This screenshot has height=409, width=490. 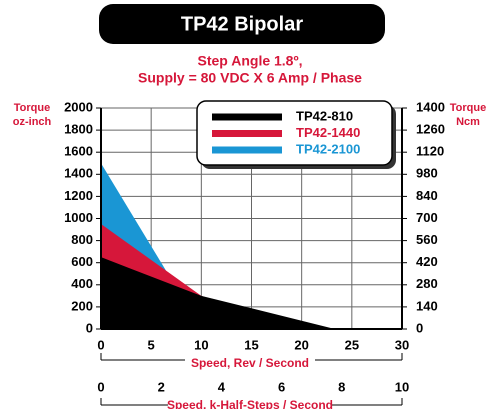 What do you see at coordinates (201, 344) in the screenshot?
I see `x-tick-label: 10` at bounding box center [201, 344].